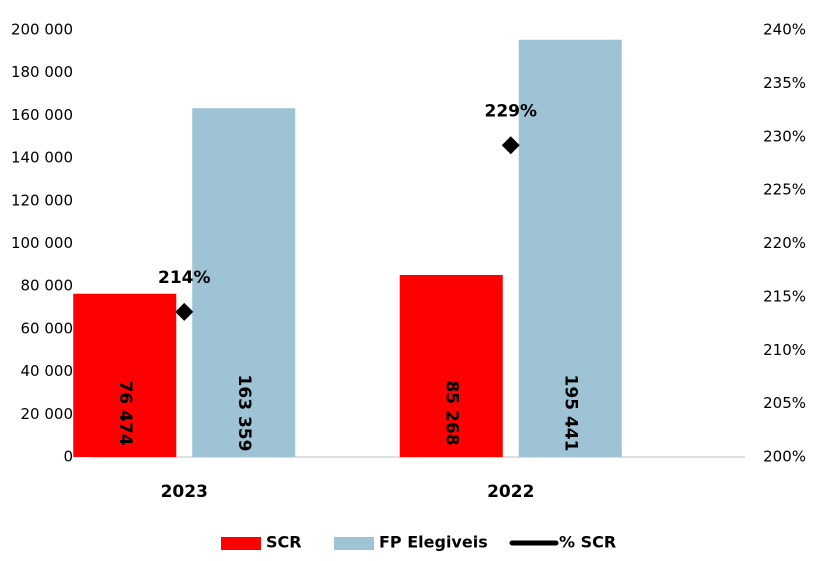 This screenshot has width=822, height=561. I want to click on y-tick-label: 40 000, so click(47, 371).